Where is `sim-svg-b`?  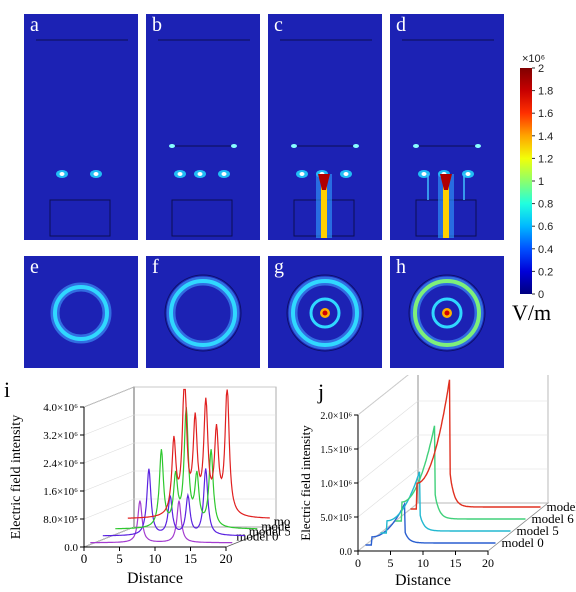 sim-svg-b is located at coordinates (203, 127).